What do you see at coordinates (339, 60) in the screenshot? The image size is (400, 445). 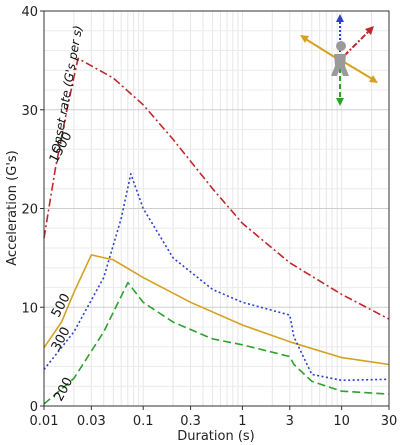 I see `person-axes-icon` at bounding box center [339, 60].